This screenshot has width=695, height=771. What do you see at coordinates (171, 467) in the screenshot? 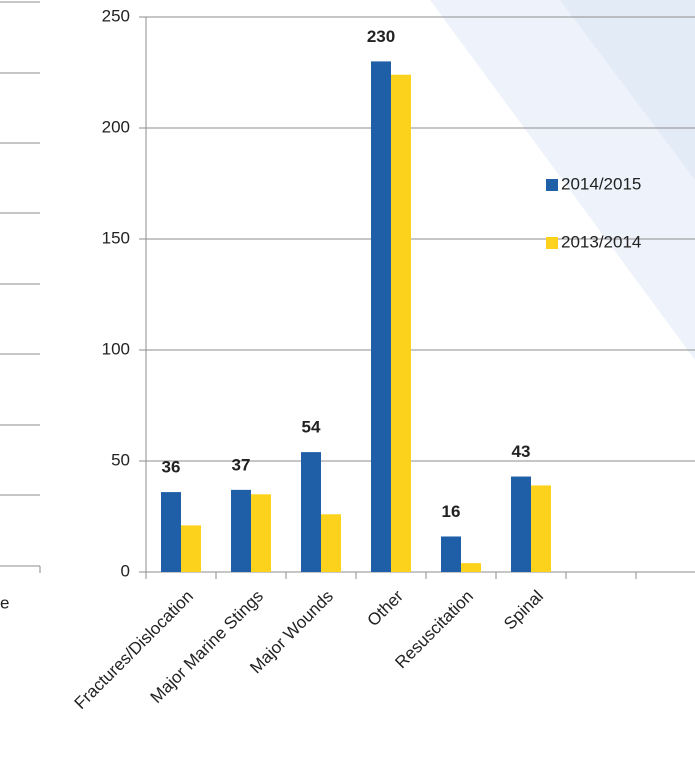
I see `data-label: 36` at bounding box center [171, 467].